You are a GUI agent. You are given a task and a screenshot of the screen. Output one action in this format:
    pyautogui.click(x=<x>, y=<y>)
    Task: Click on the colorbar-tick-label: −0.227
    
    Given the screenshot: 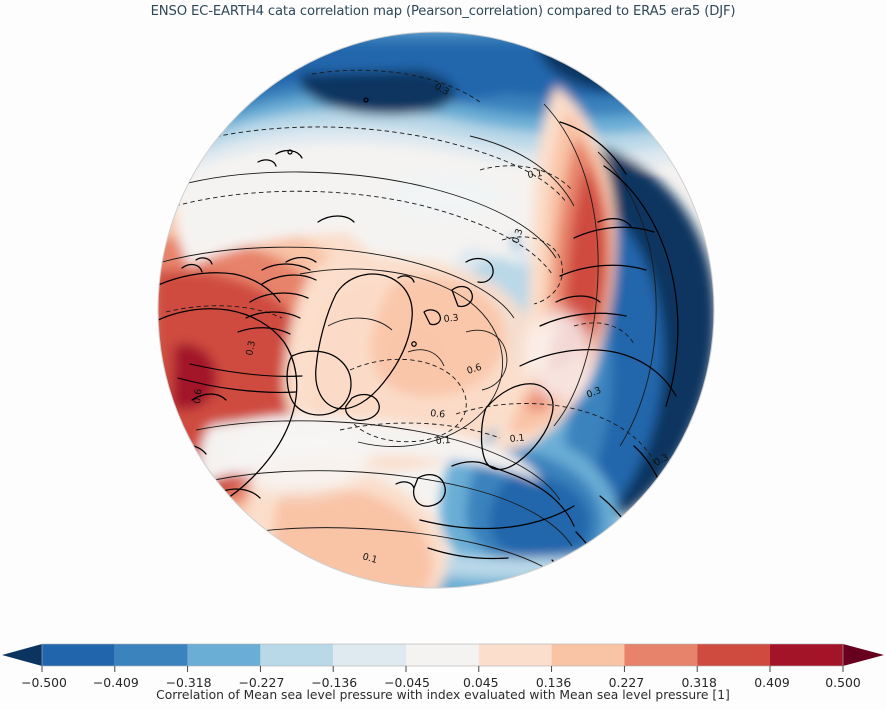 What is the action you would take?
    pyautogui.click(x=261, y=682)
    